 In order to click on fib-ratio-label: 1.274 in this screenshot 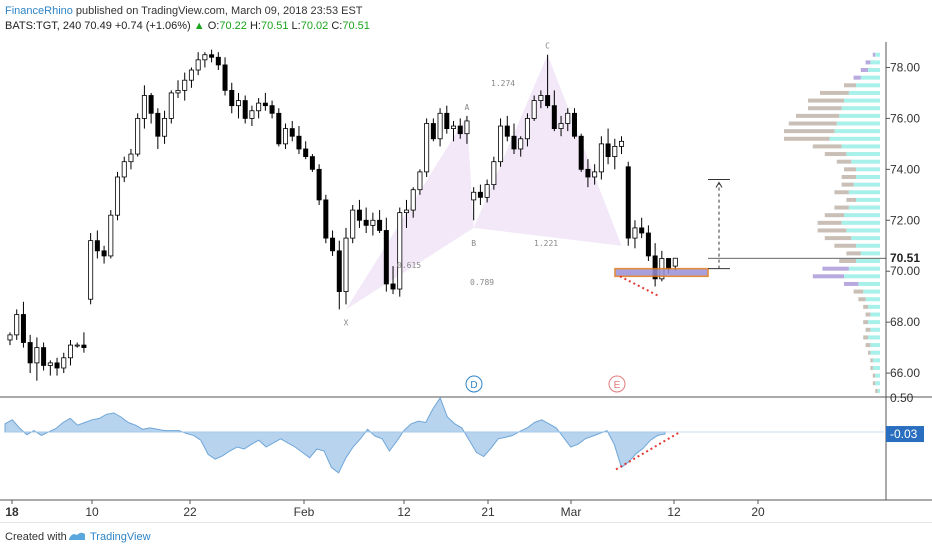, I will do `click(503, 83)`.